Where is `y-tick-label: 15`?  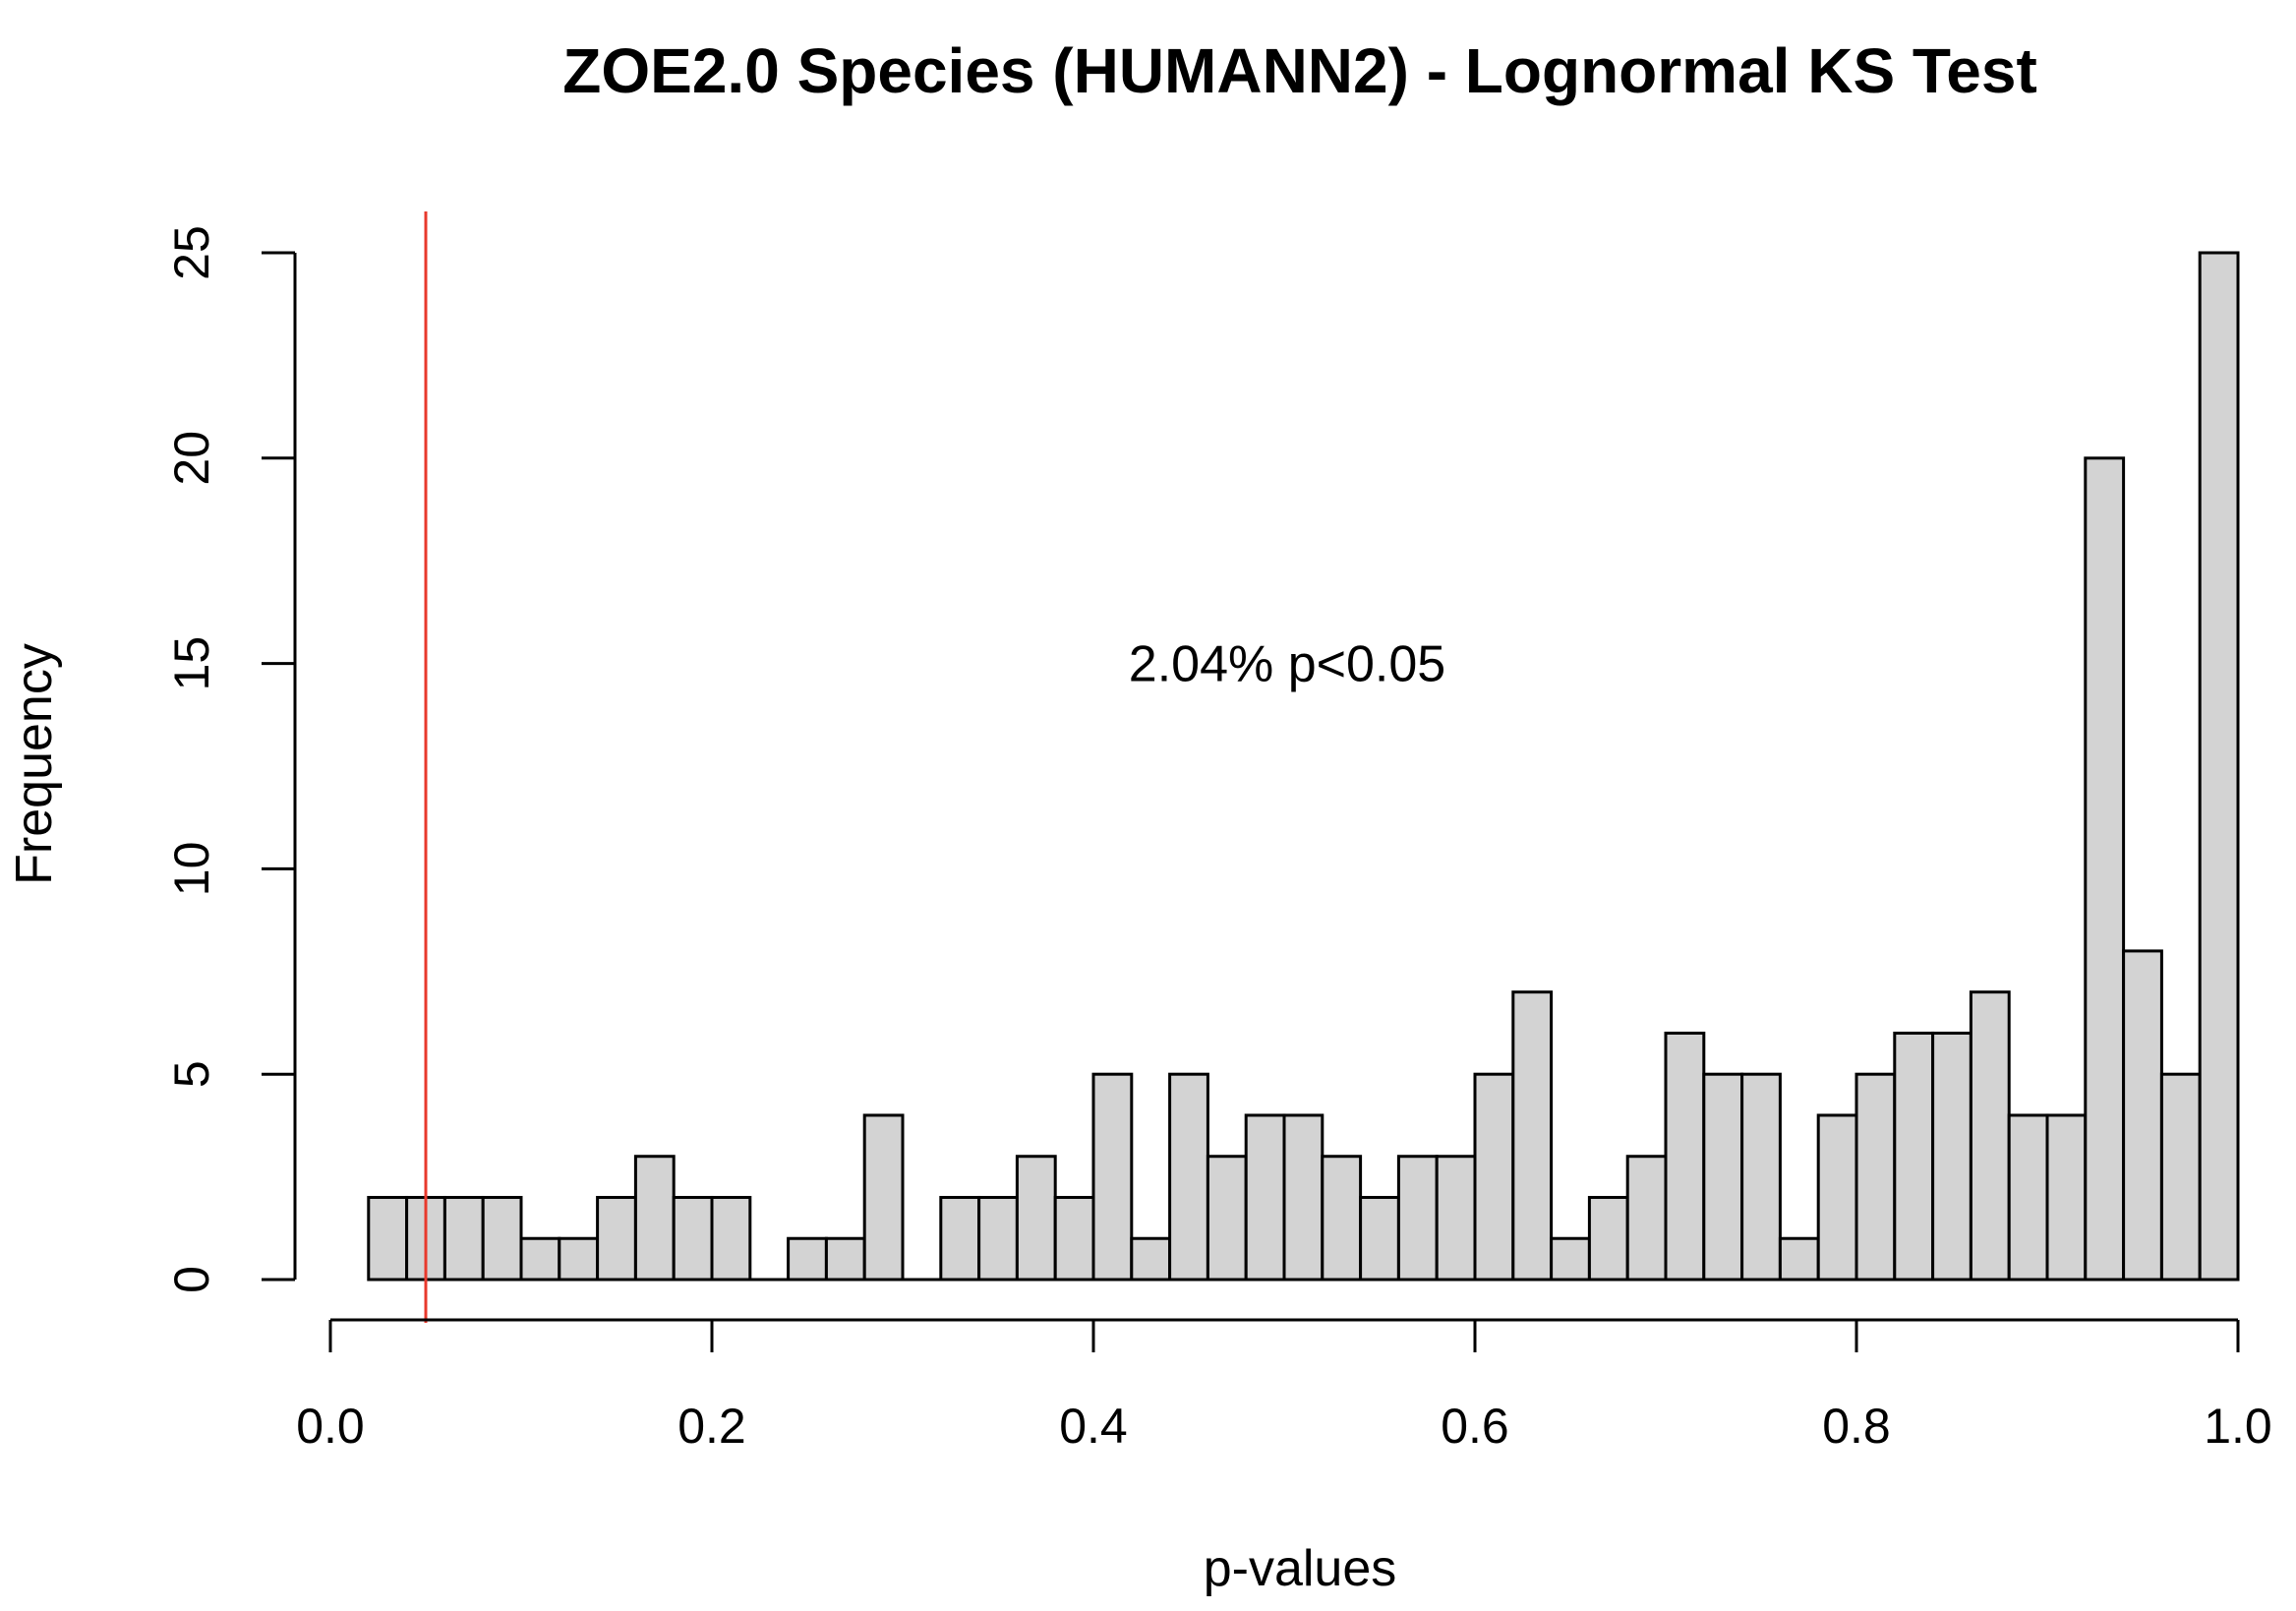 y-tick-label: 15 is located at coordinates (191, 663).